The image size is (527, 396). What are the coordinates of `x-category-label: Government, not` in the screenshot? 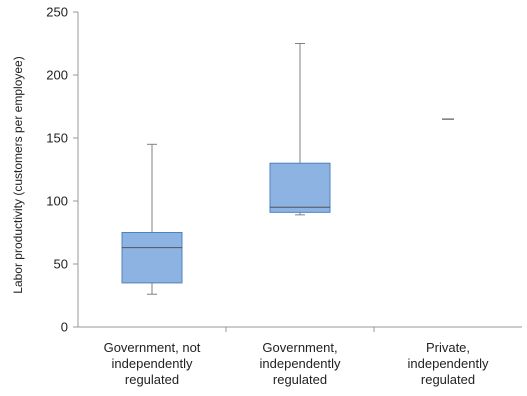 It's located at (152, 347).